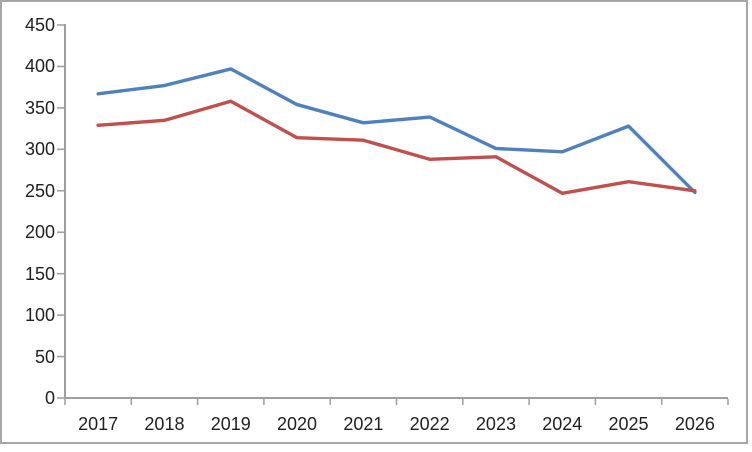  What do you see at coordinates (164, 424) in the screenshot?
I see `x-axis-tick-label: 2018` at bounding box center [164, 424].